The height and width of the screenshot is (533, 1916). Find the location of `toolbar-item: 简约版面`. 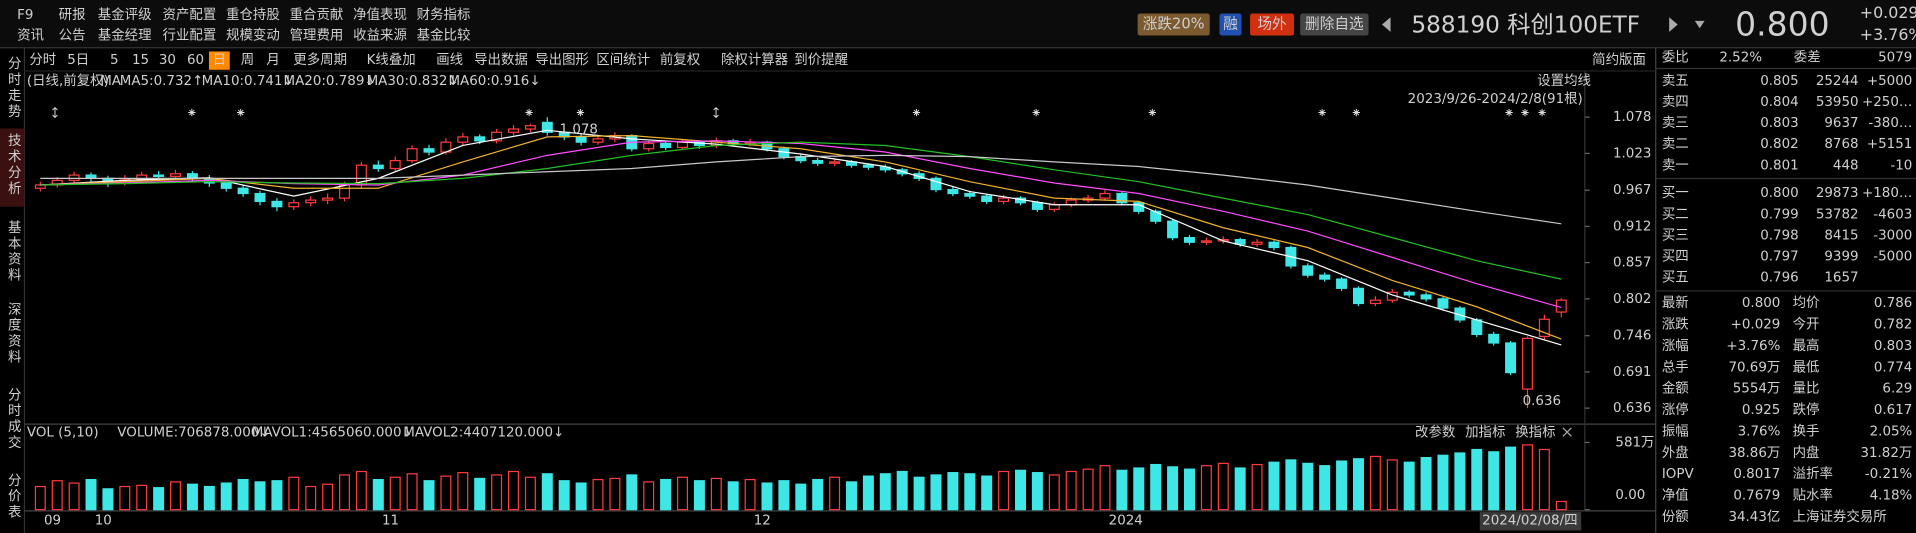

toolbar-item: 简约版面 is located at coordinates (1619, 59).